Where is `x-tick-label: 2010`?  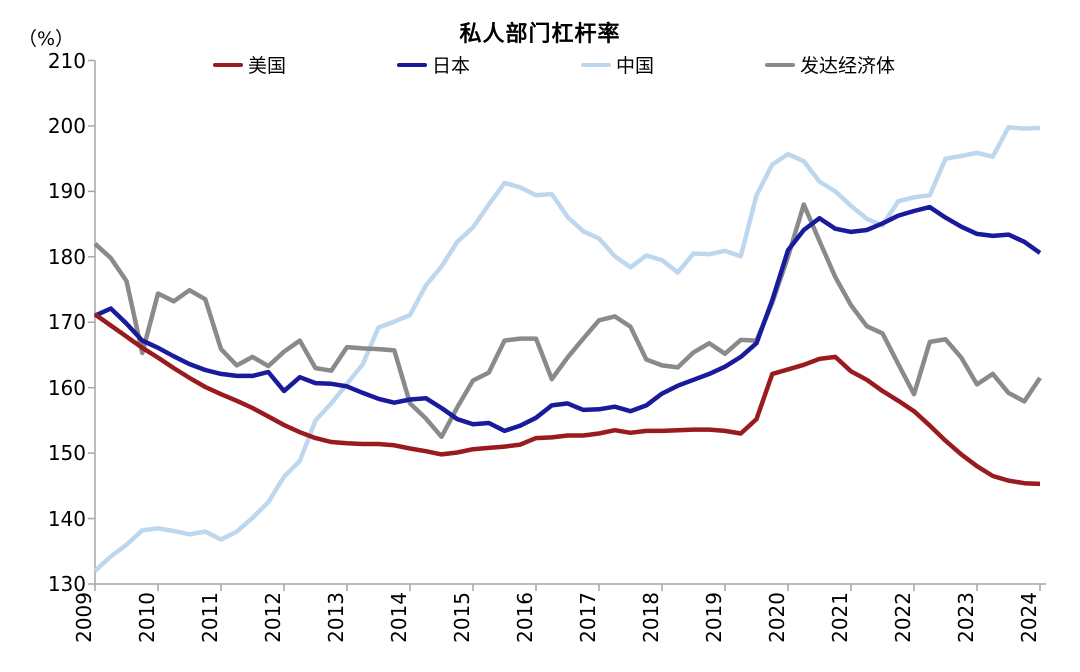 x-tick-label: 2010 is located at coordinates (147, 617).